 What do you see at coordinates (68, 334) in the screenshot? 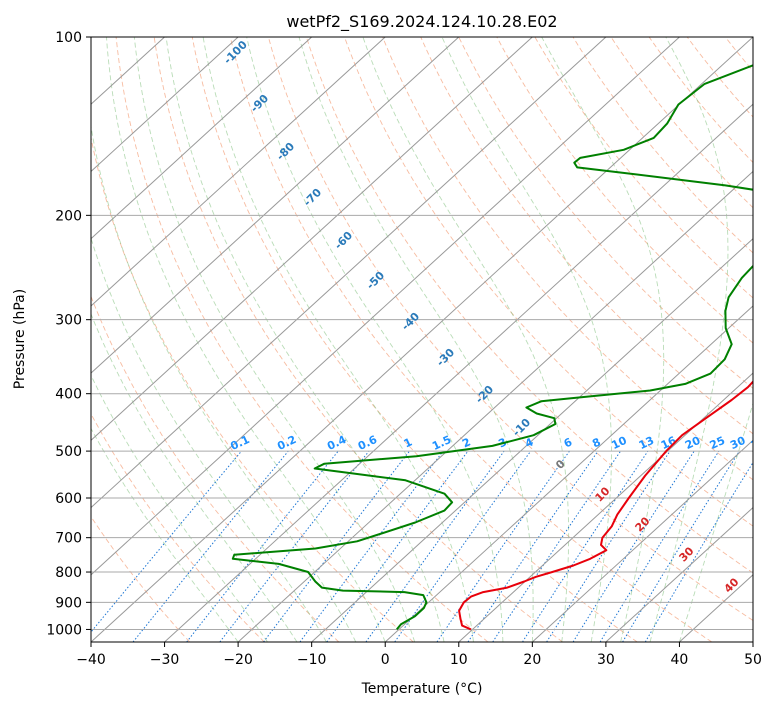
I see `y-axis: 100 200 300 400 500 600 700 800 900 1000` at bounding box center [68, 334].